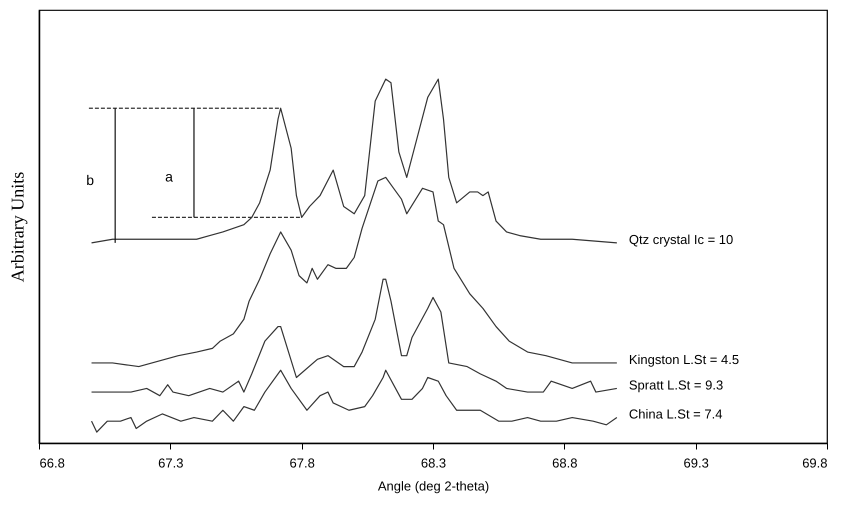 The width and height of the screenshot is (845, 511). Describe the element at coordinates (302, 463) in the screenshot. I see `x-tick-label: 67.8` at that location.